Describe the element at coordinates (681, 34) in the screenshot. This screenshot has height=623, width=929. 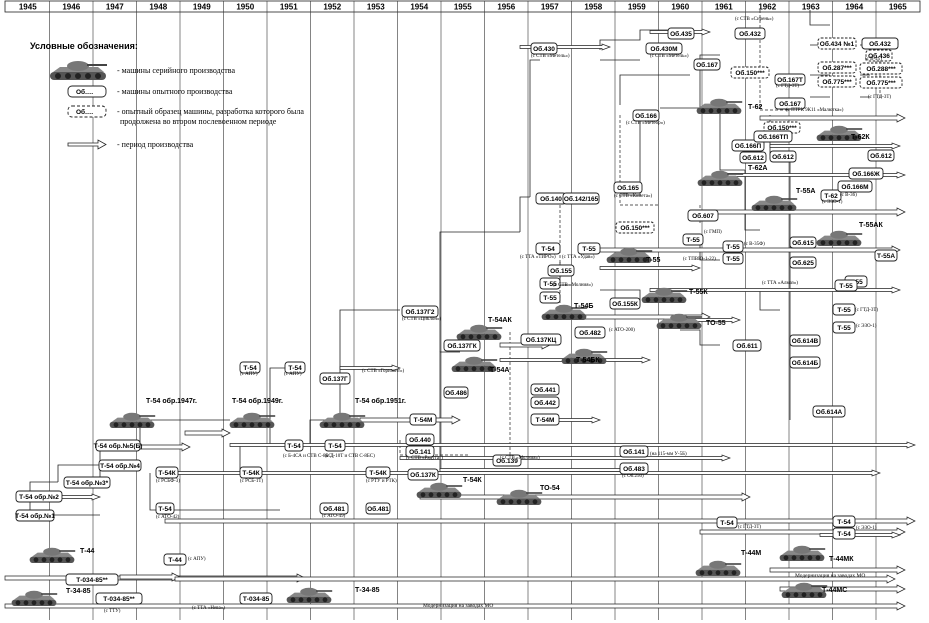
I see `vehicle-box-label: Об.435` at that location.